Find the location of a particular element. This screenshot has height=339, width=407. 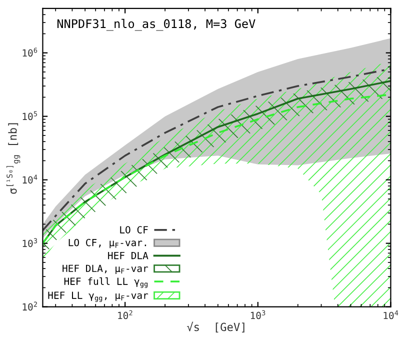

text: NNPDF31_nlo_as_0118, M=3 GeV is located at coordinates (156, 24).